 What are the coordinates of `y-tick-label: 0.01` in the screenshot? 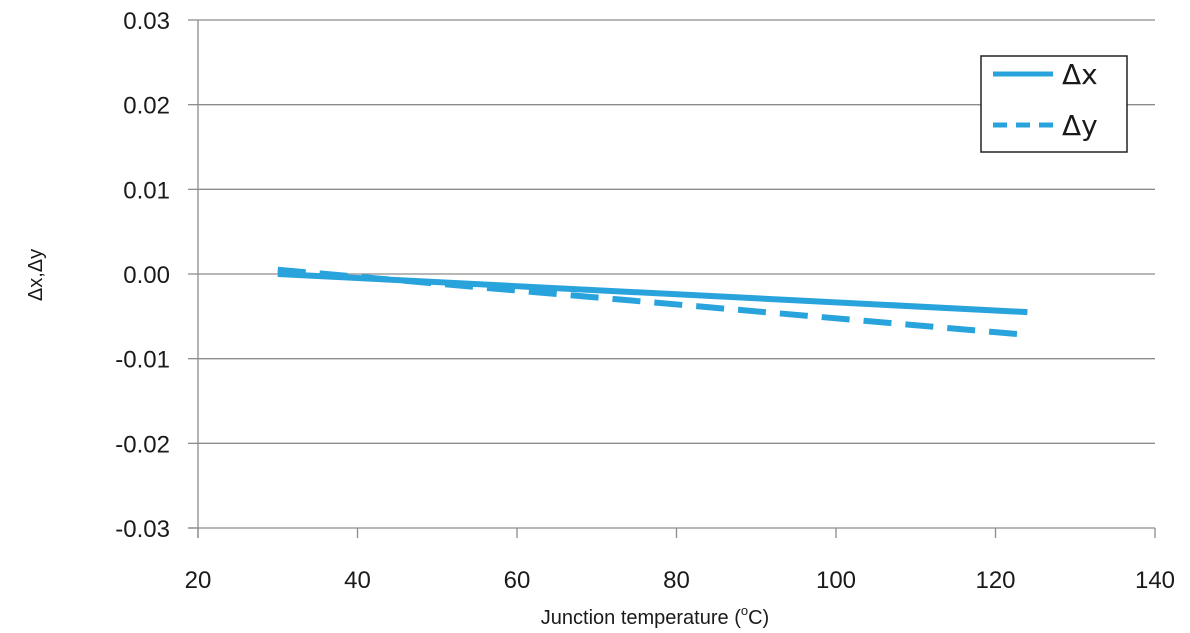 It's located at (146, 190).